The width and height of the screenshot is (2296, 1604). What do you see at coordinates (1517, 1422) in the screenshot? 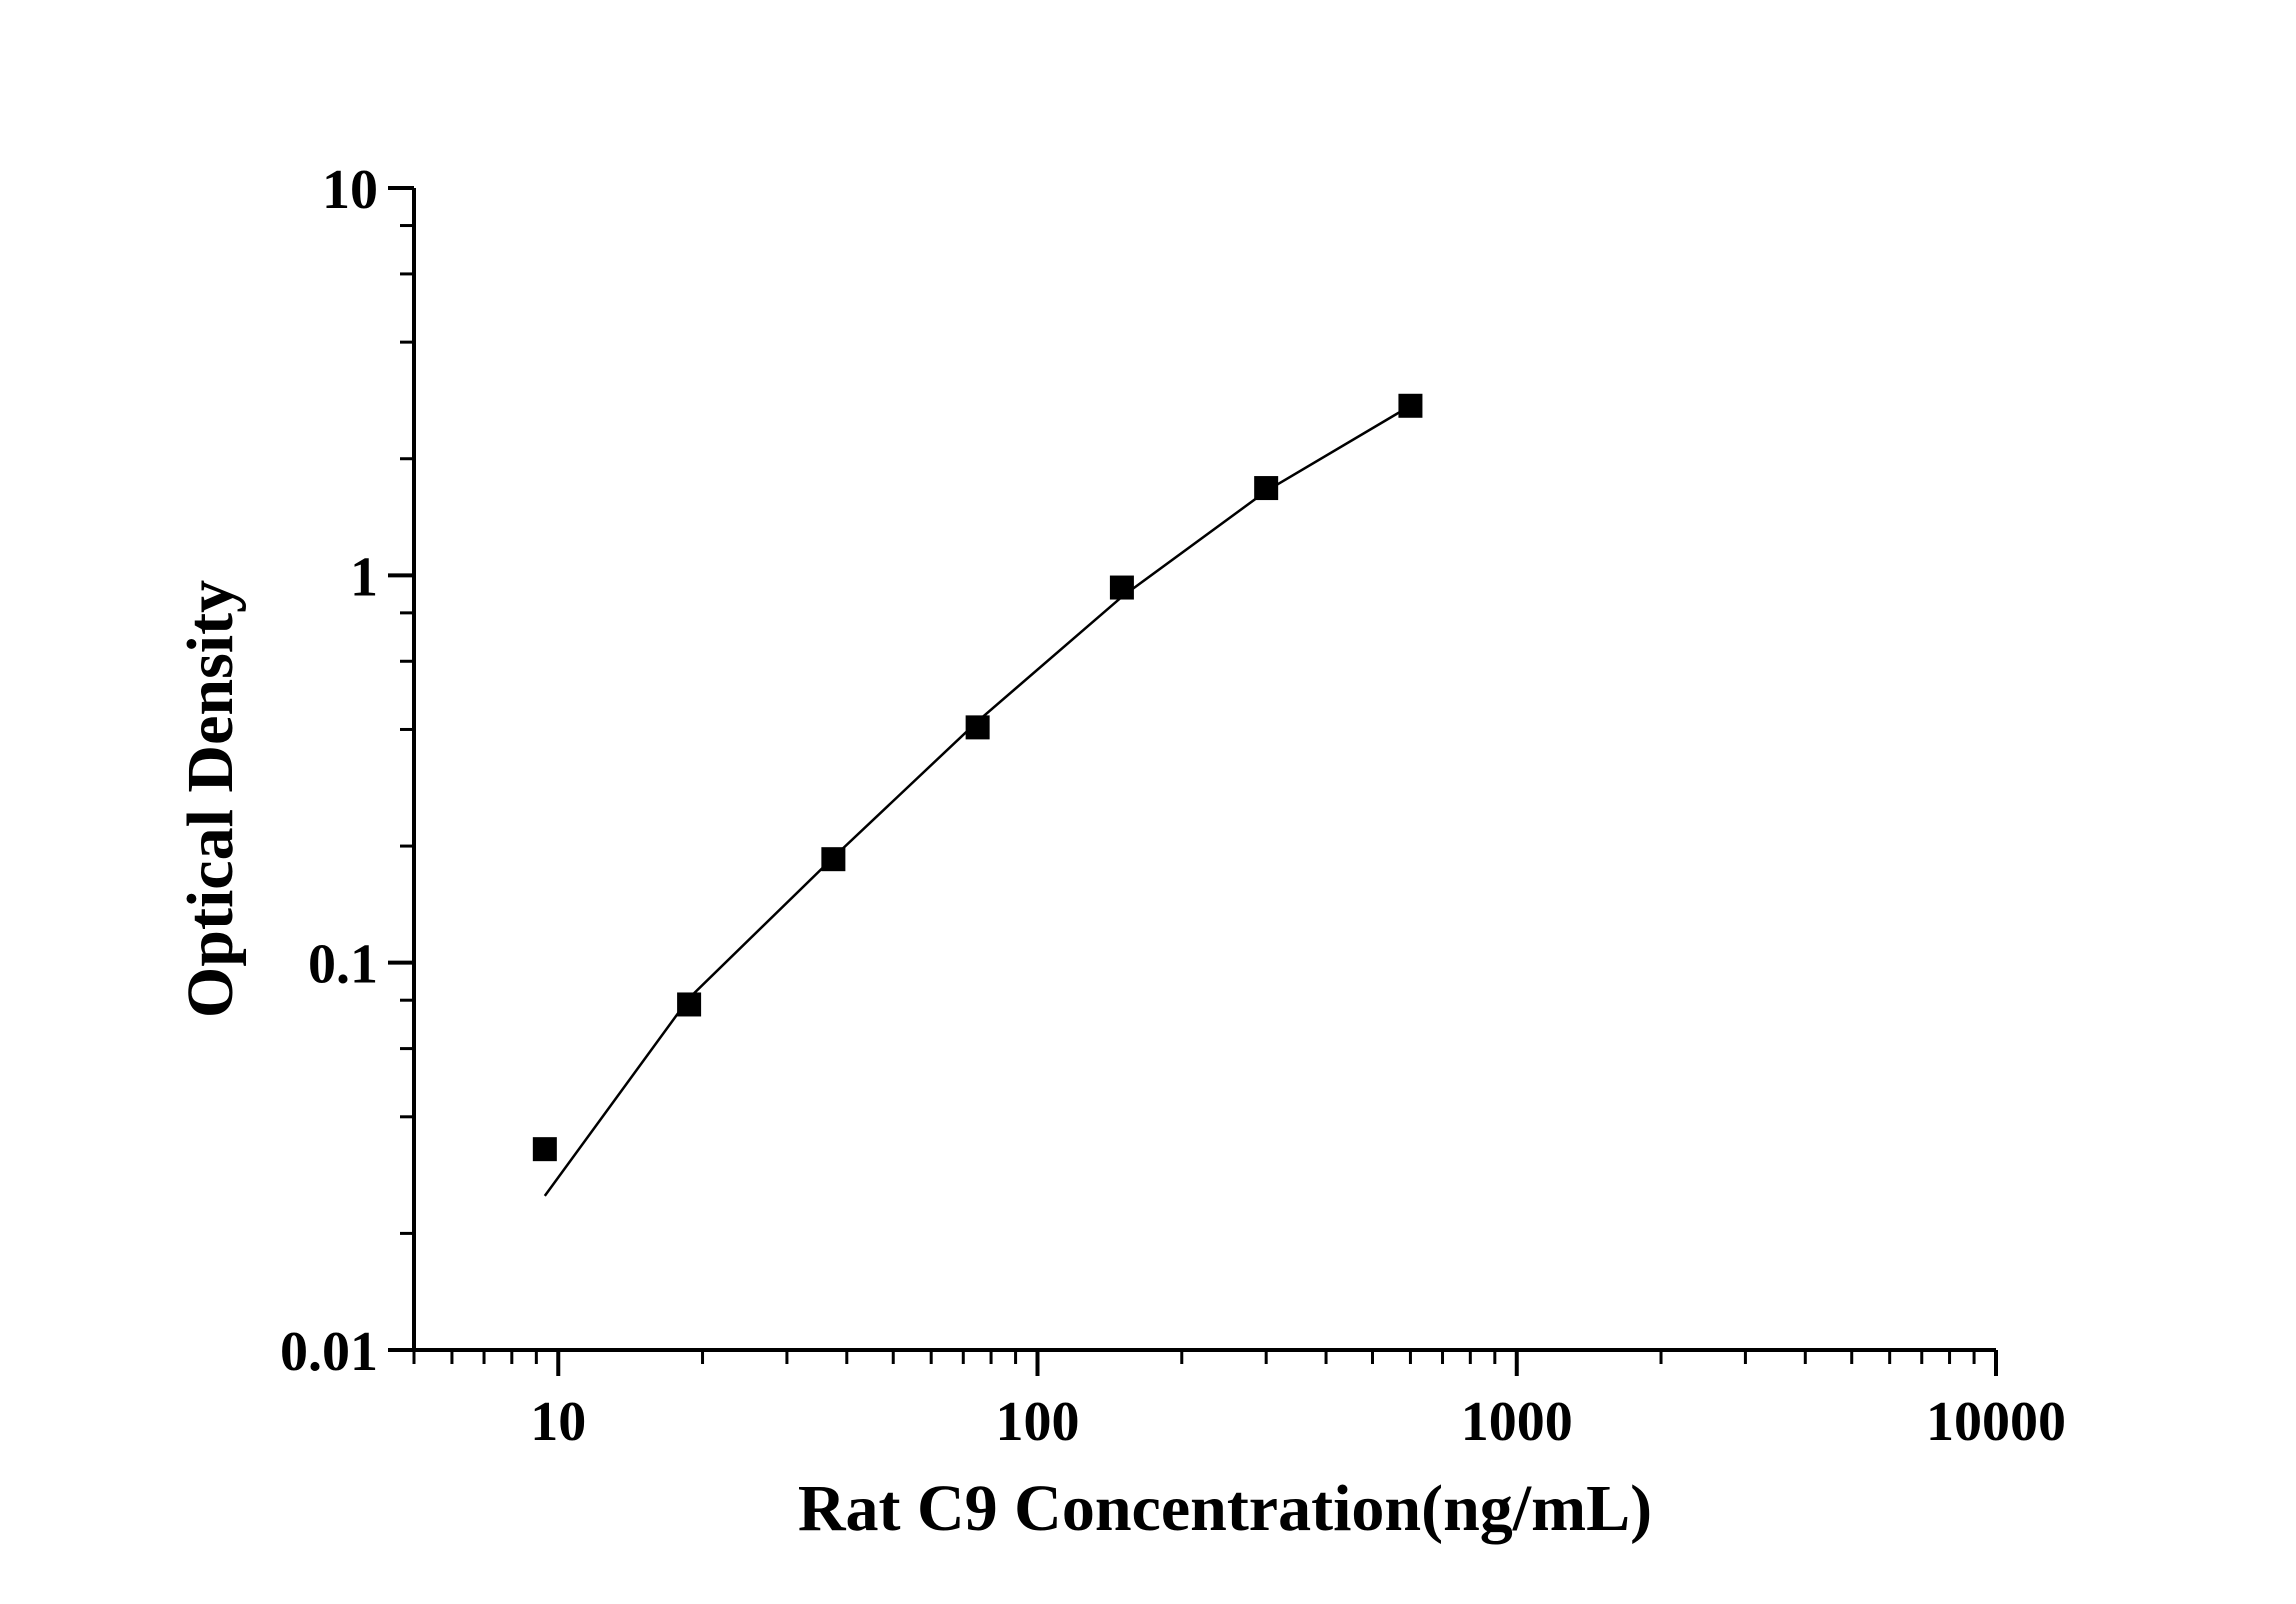
I see `x-tick-label: 1000` at bounding box center [1517, 1422].